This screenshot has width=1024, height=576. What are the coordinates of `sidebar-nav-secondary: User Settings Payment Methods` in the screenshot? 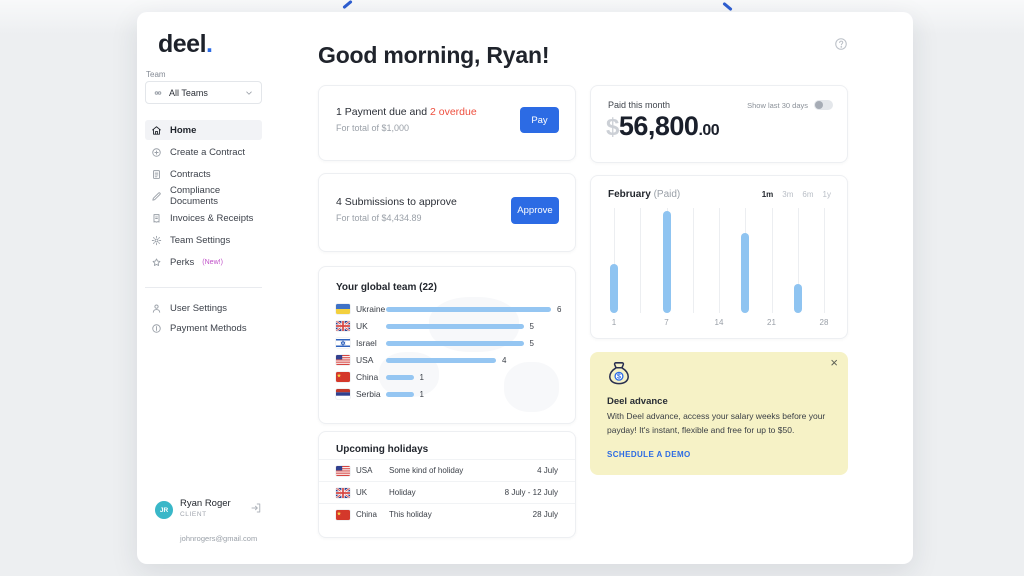 It's located at (203, 319).